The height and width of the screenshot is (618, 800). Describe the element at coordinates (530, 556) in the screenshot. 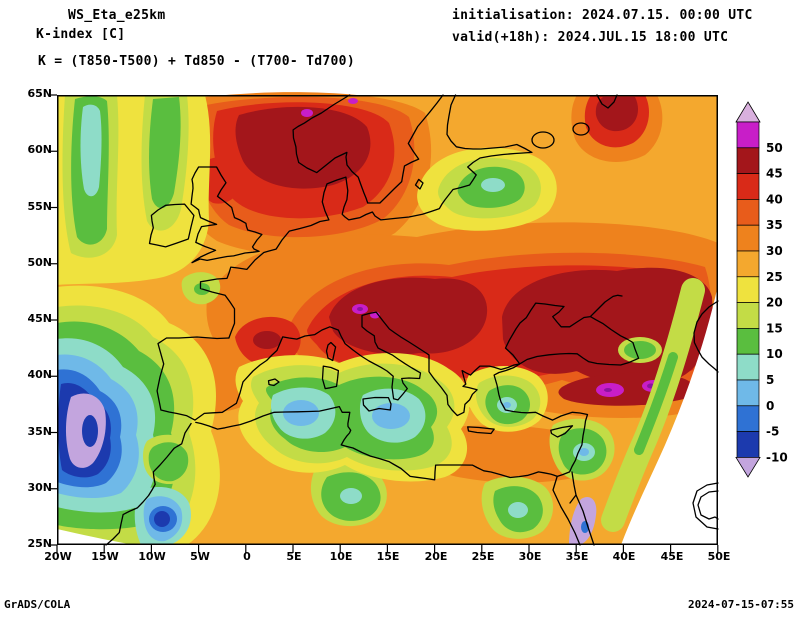

I see `lon-label: 30E` at that location.